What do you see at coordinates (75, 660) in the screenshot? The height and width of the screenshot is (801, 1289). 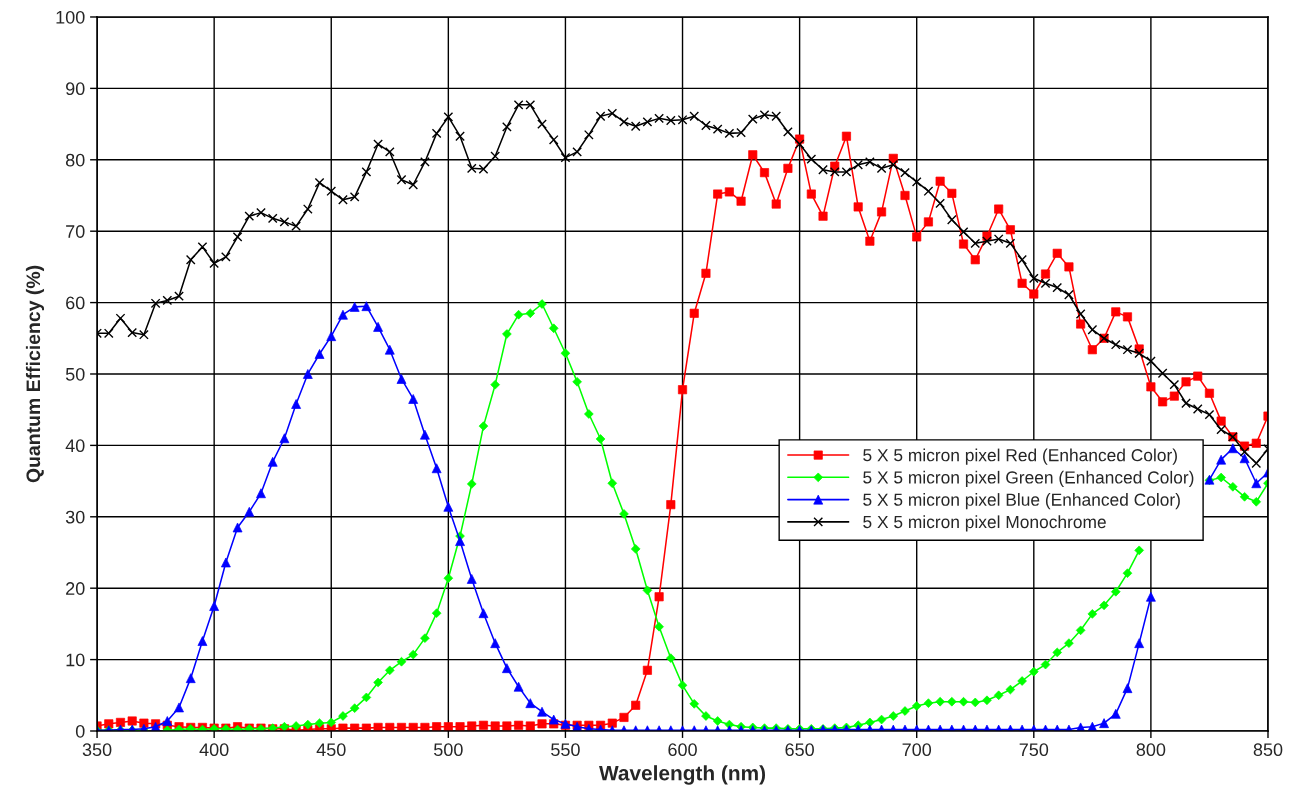 I see `y-tick-label: 10` at bounding box center [75, 660].